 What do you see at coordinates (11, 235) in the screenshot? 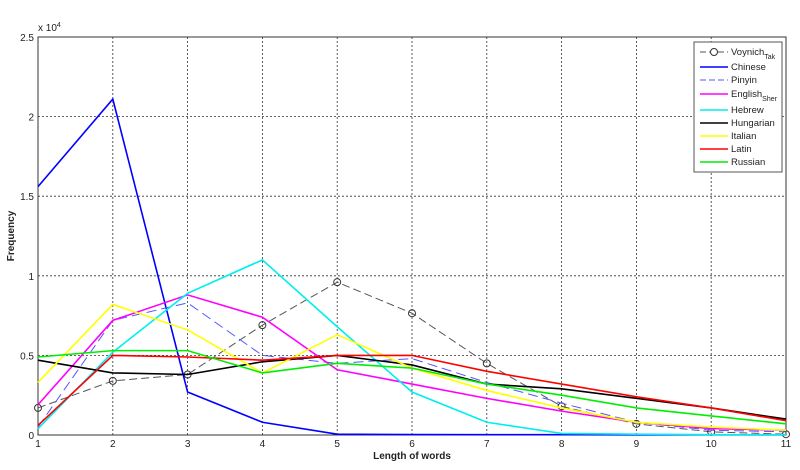
I see `y-axis-label: Frequency` at bounding box center [11, 235].